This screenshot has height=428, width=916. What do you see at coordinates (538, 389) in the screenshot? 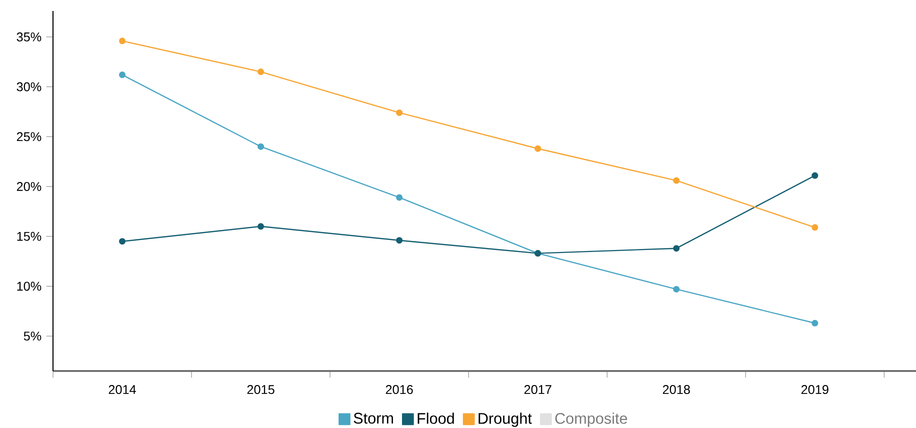
I see `x-tick-label: 2017` at bounding box center [538, 389].